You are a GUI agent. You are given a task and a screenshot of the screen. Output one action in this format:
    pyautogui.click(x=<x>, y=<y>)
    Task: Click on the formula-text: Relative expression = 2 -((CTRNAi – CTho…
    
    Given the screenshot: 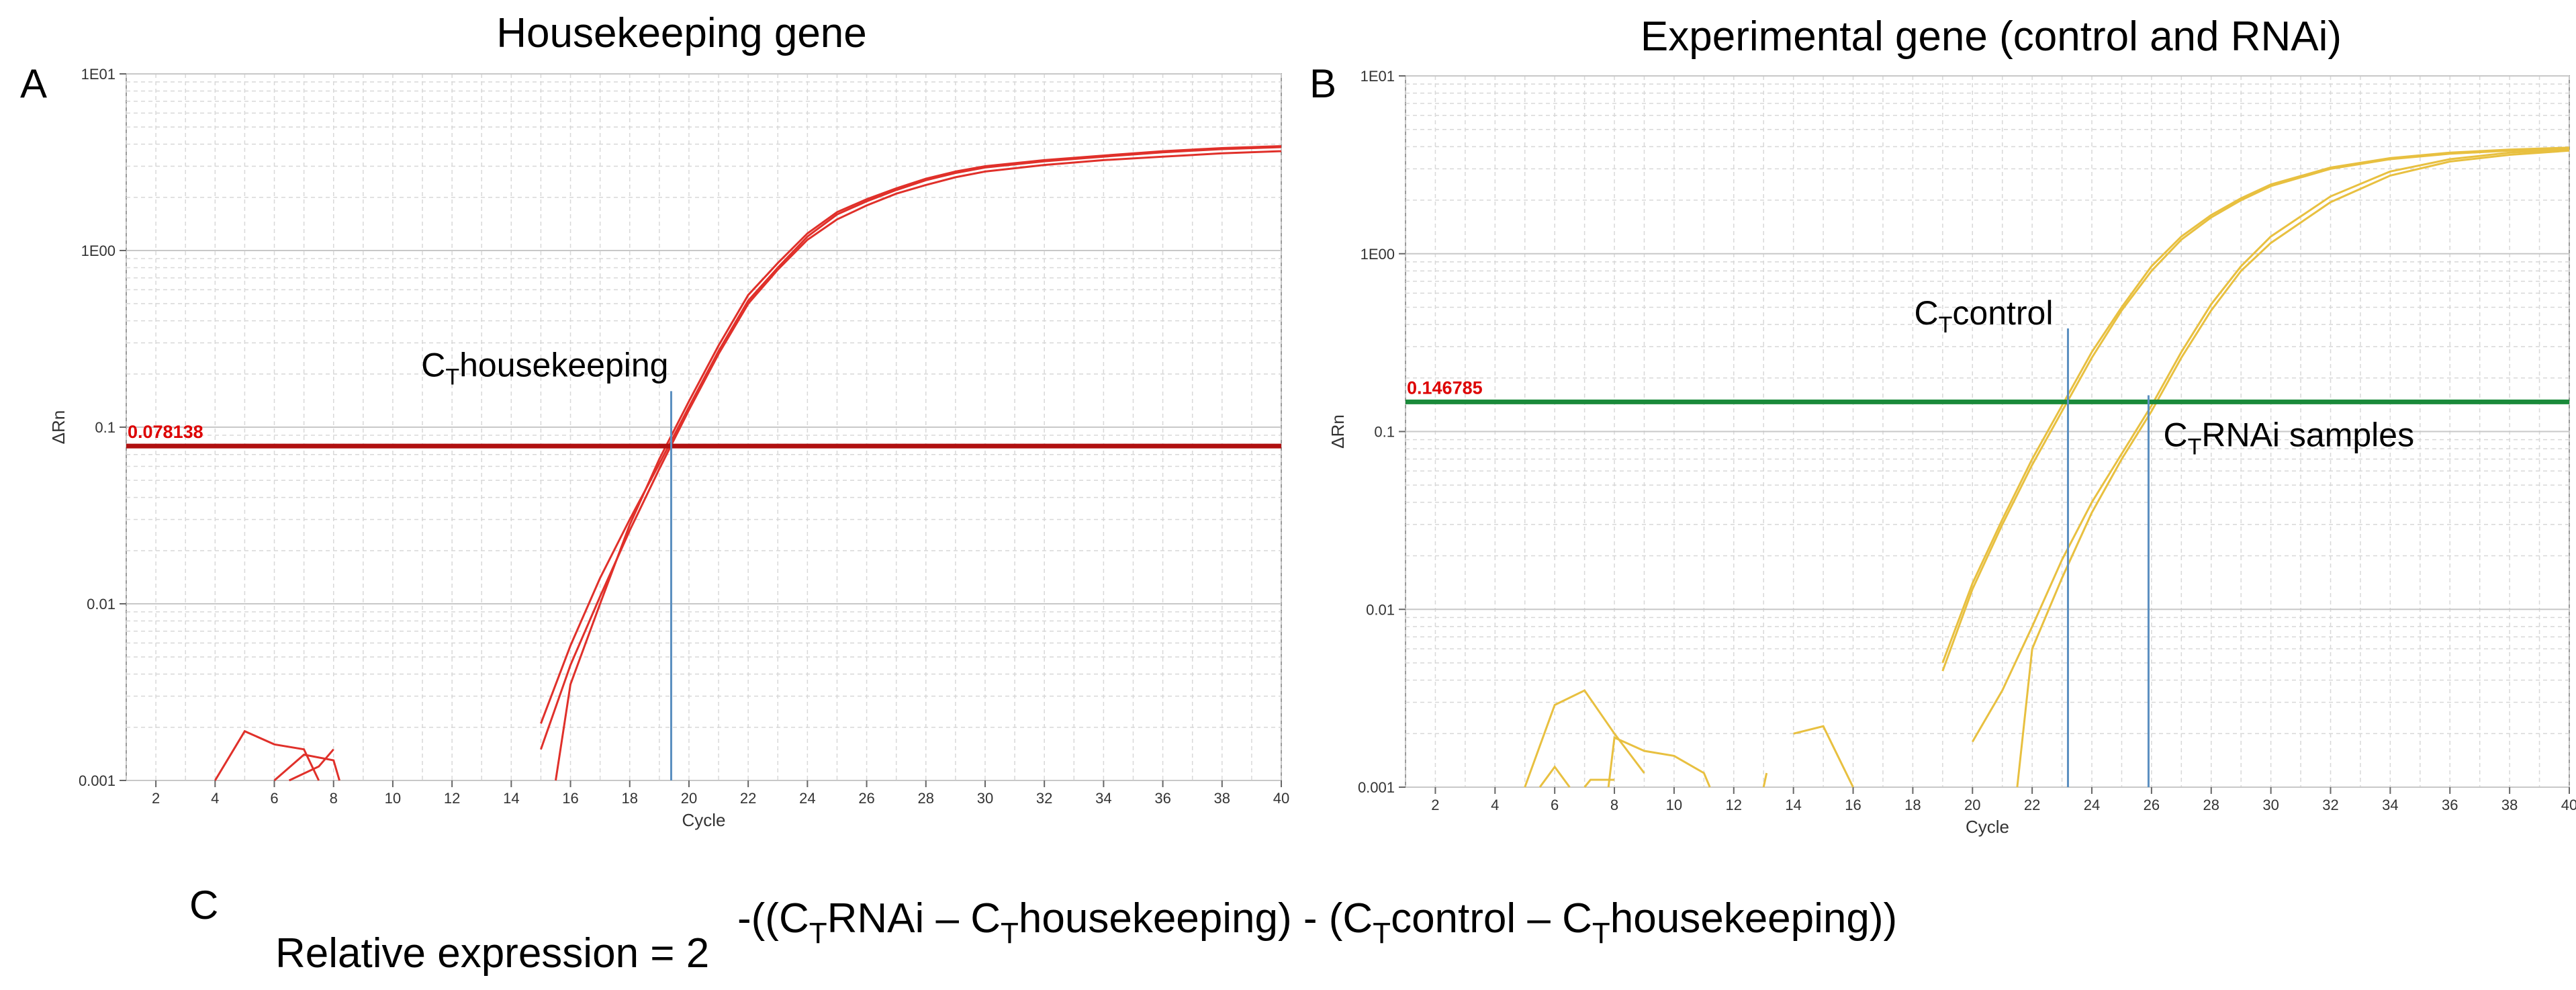 What is the action you would take?
    pyautogui.click(x=1086, y=936)
    